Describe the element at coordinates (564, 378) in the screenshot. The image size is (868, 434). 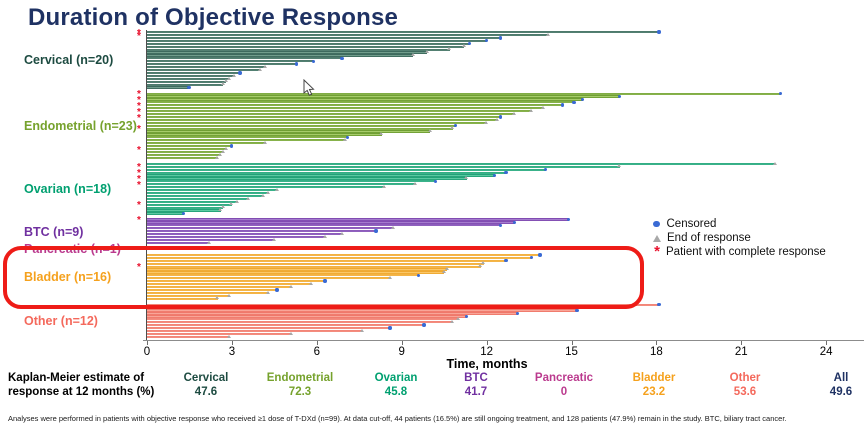
I see `km-column-name: Pancreatic` at that location.